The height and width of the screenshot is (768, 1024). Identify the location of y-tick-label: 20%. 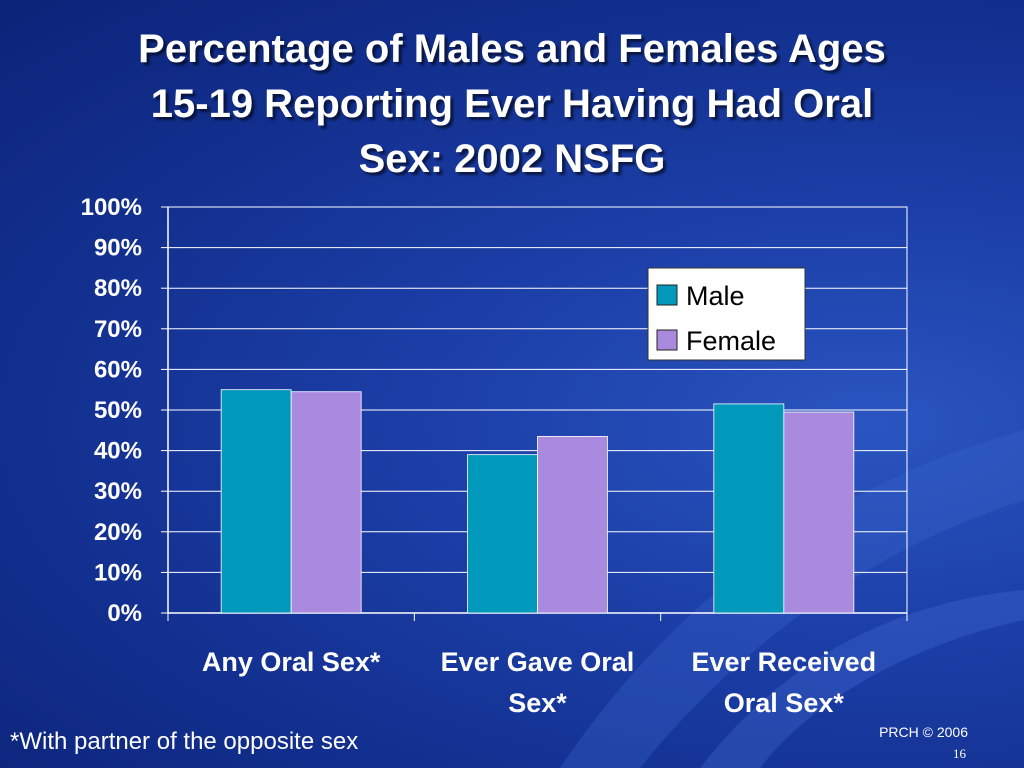
(118, 532).